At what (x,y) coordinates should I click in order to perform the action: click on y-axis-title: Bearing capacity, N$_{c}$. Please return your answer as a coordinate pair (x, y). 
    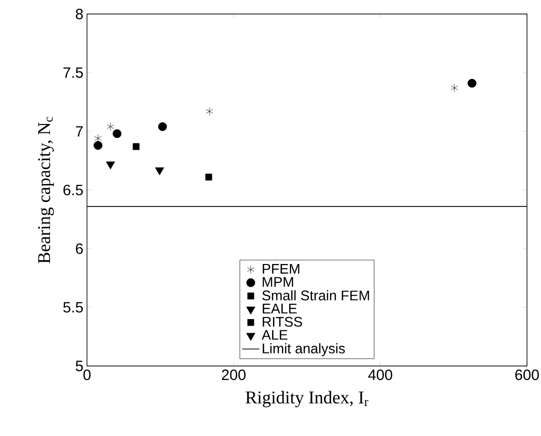
    Looking at the image, I should click on (46, 190).